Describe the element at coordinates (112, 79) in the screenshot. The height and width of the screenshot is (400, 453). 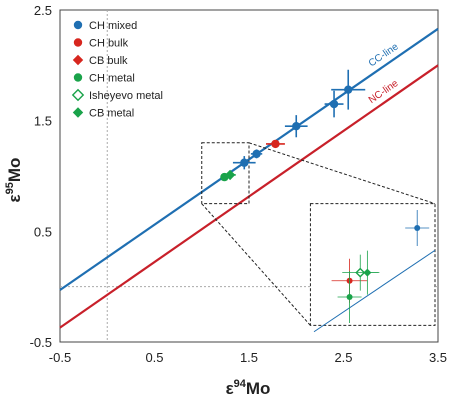
I see `legend-label-ch-metal: CH metal` at that location.